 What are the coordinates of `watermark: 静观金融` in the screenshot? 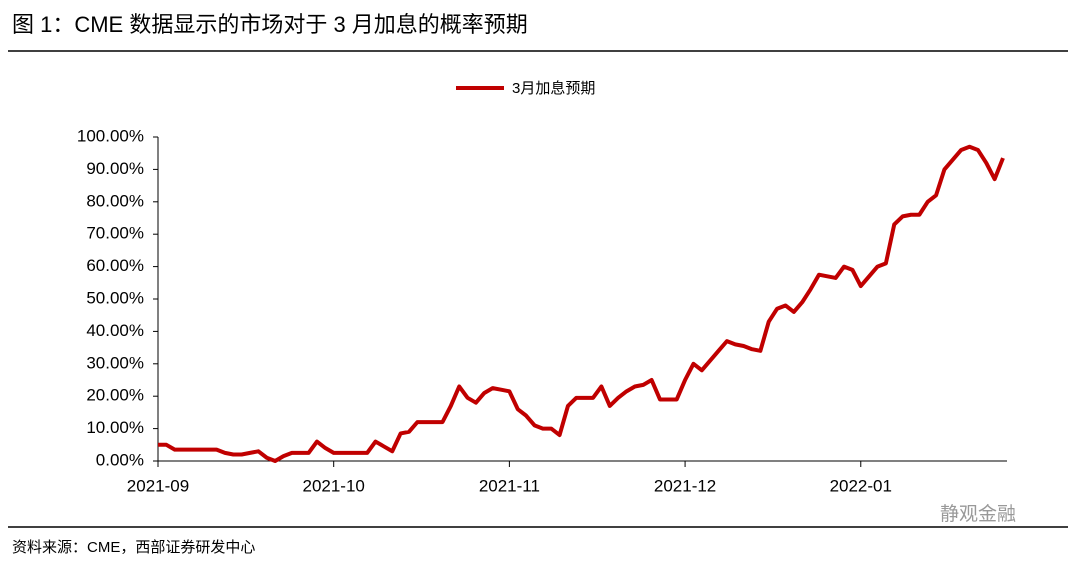 It's located at (978, 514).